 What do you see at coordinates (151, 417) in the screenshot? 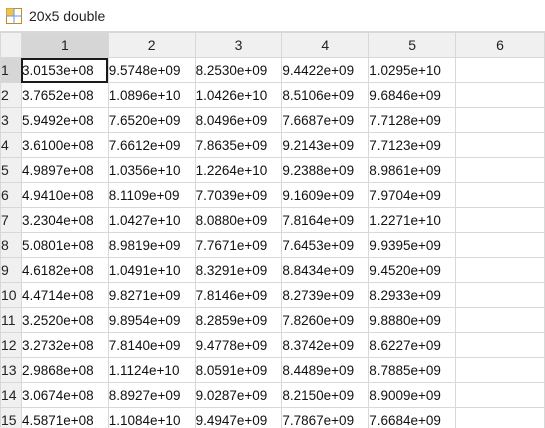
I see `data-cell: 1.1084e+10` at bounding box center [151, 417].